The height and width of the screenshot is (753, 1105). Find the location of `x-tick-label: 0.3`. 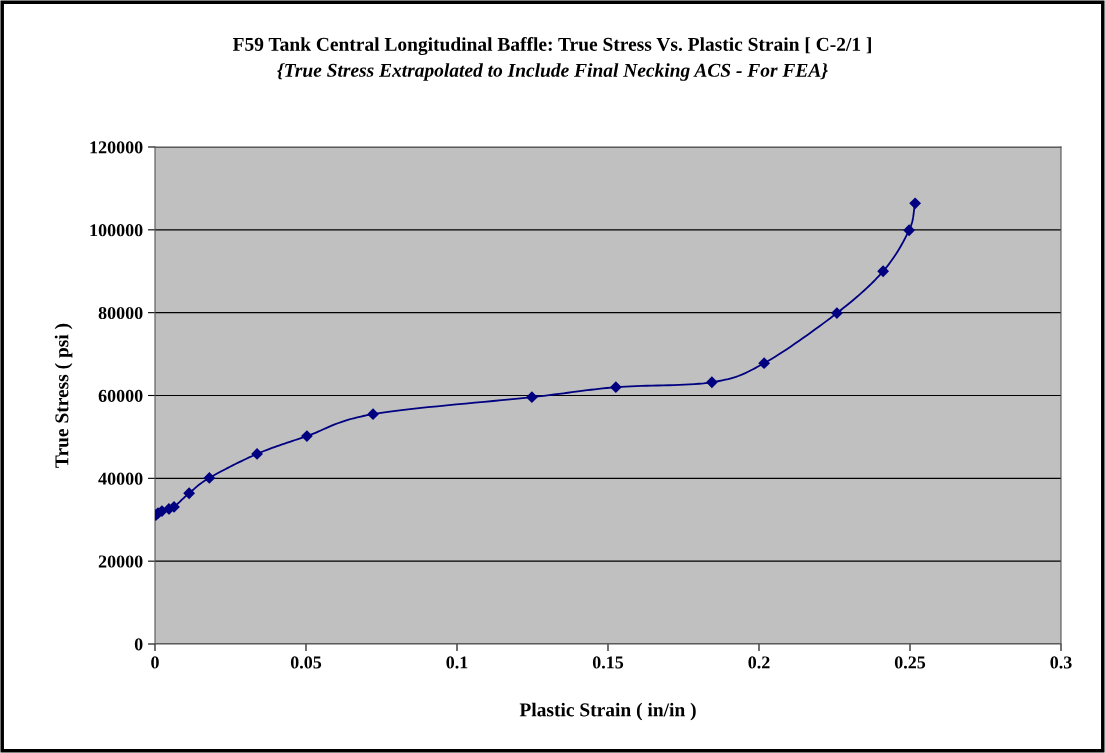

x-tick-label: 0.3 is located at coordinates (1061, 662).